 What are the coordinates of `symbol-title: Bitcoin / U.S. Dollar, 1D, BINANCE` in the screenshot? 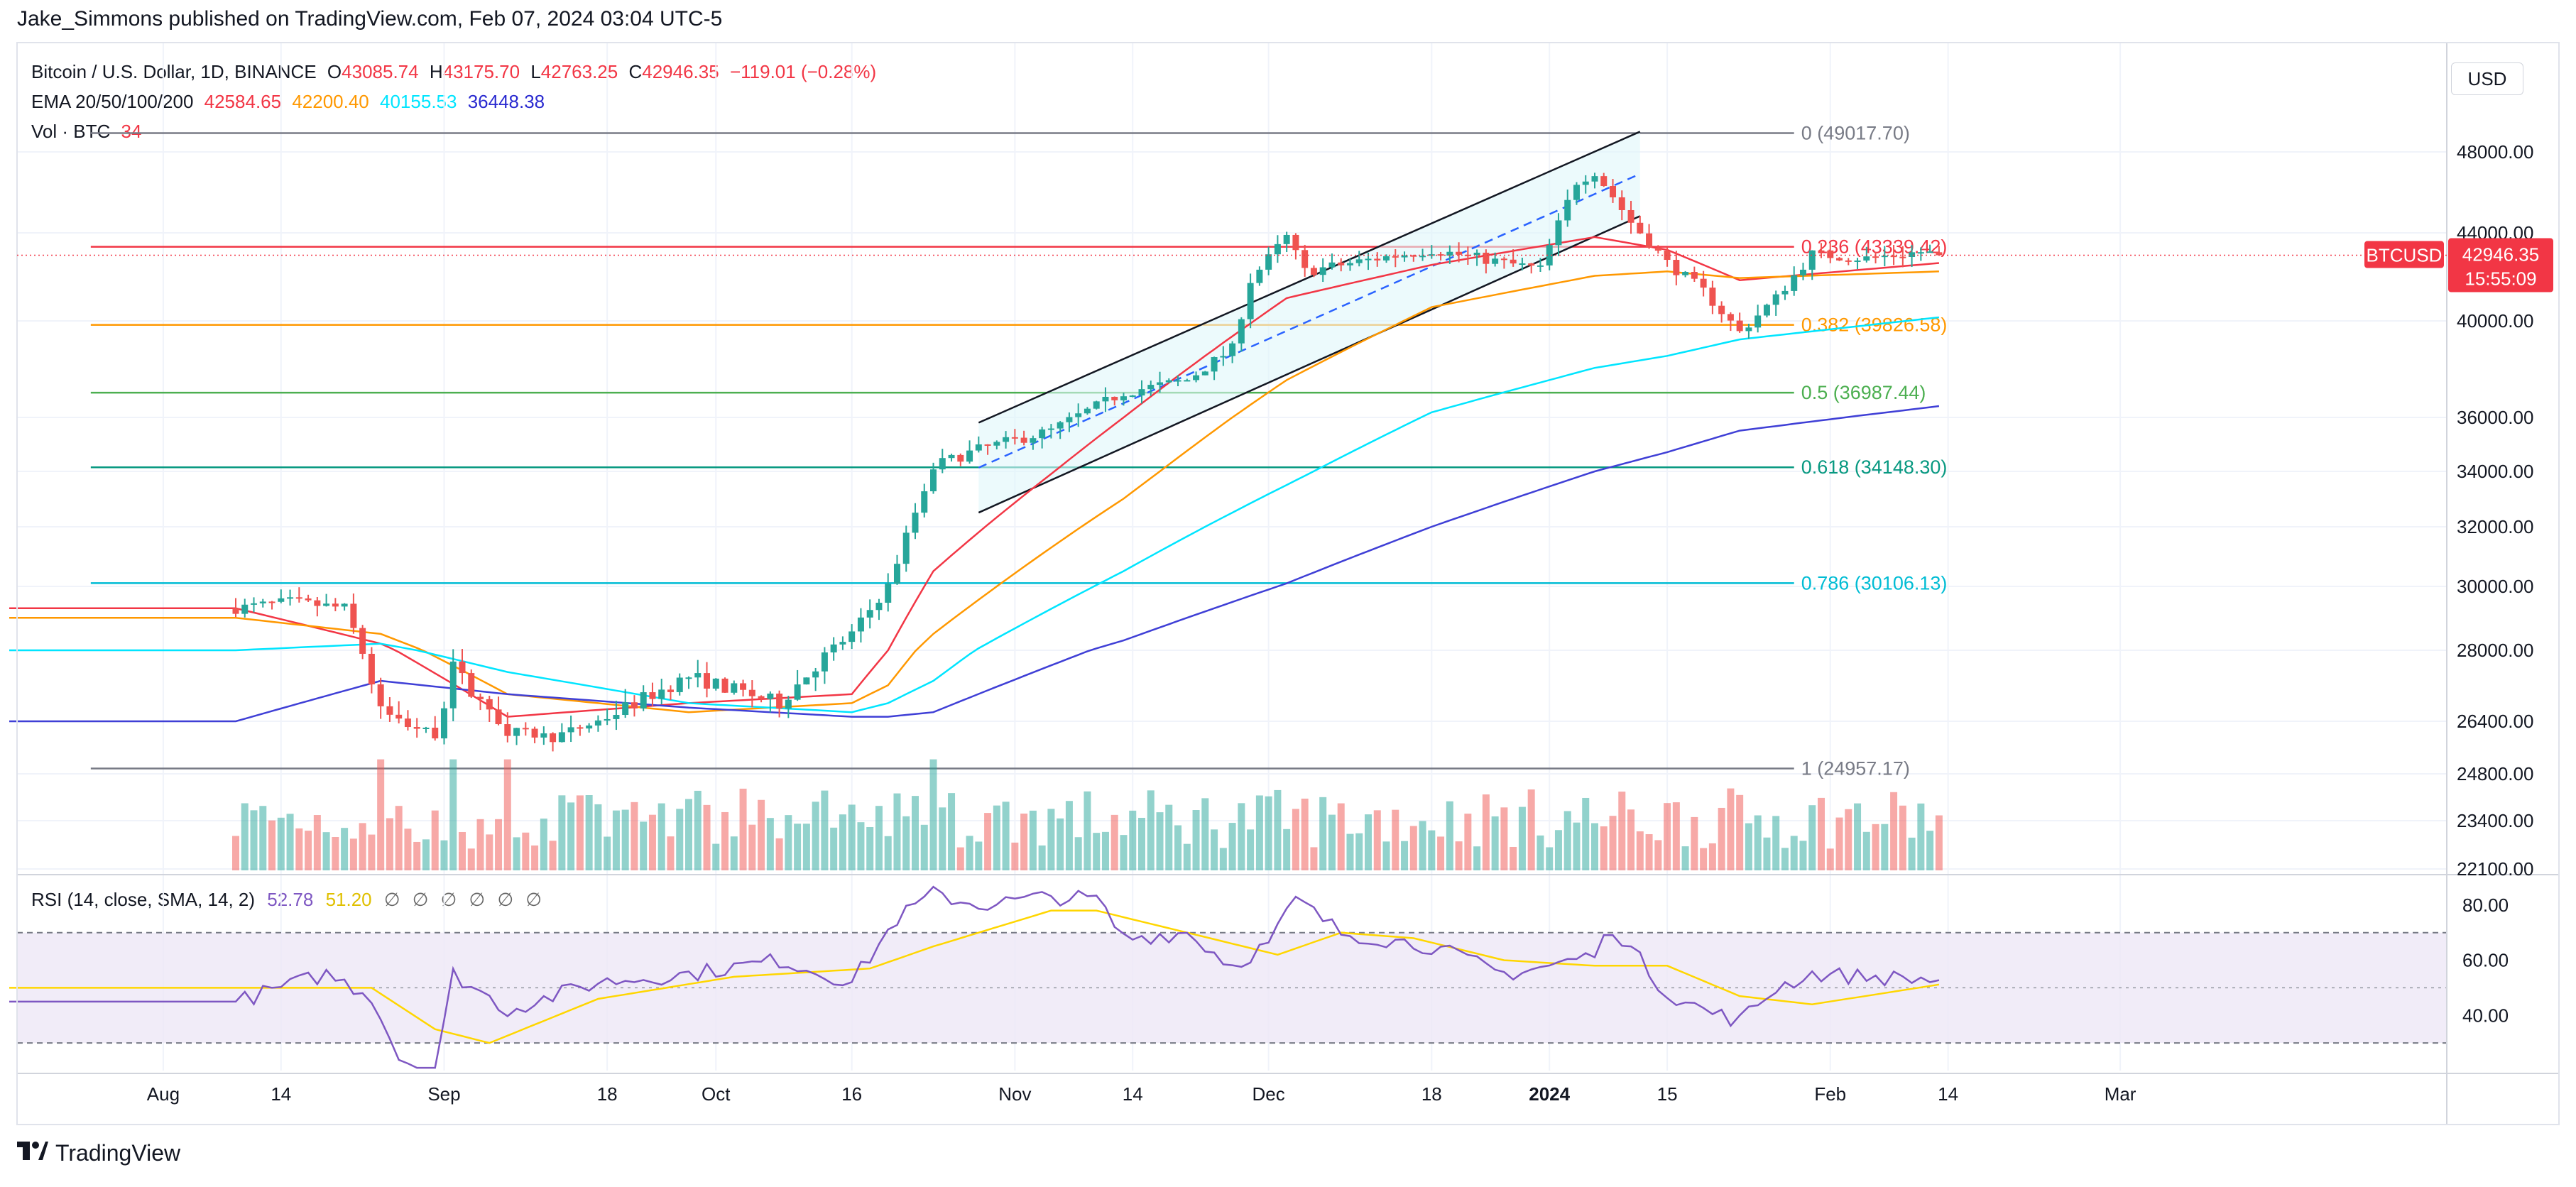 It's located at (174, 71).